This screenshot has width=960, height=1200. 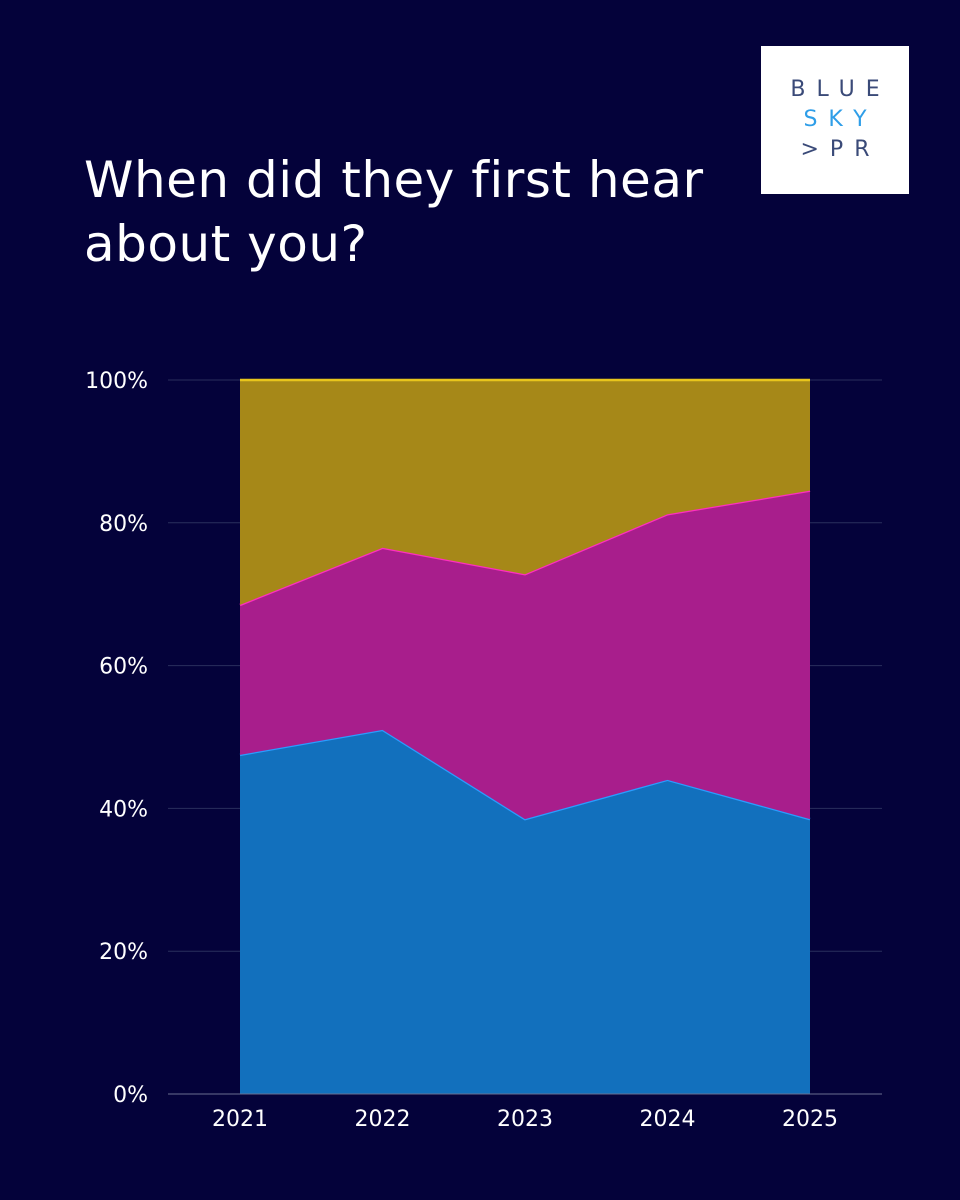 What do you see at coordinates (123, 667) in the screenshot?
I see `y-tick-label: 60%` at bounding box center [123, 667].